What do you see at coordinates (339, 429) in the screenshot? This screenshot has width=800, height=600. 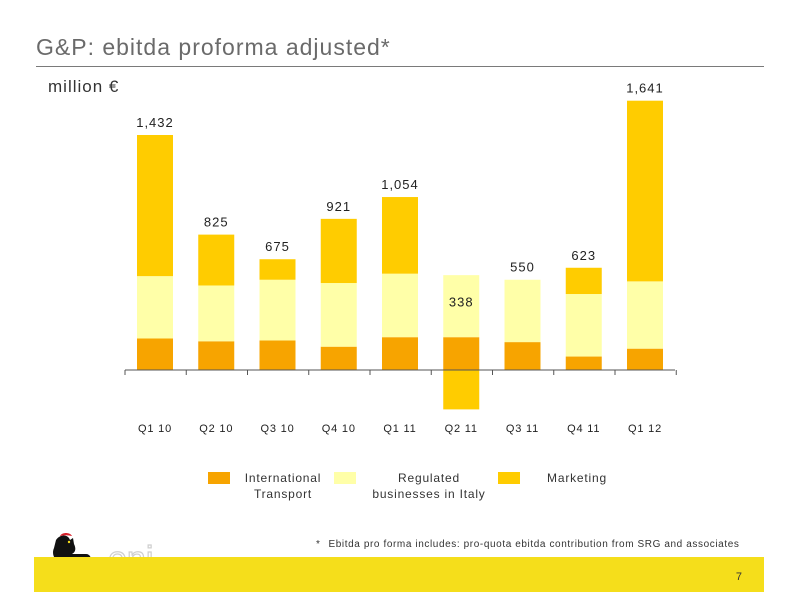 I see `x-tick-label: Q4 10` at bounding box center [339, 429].